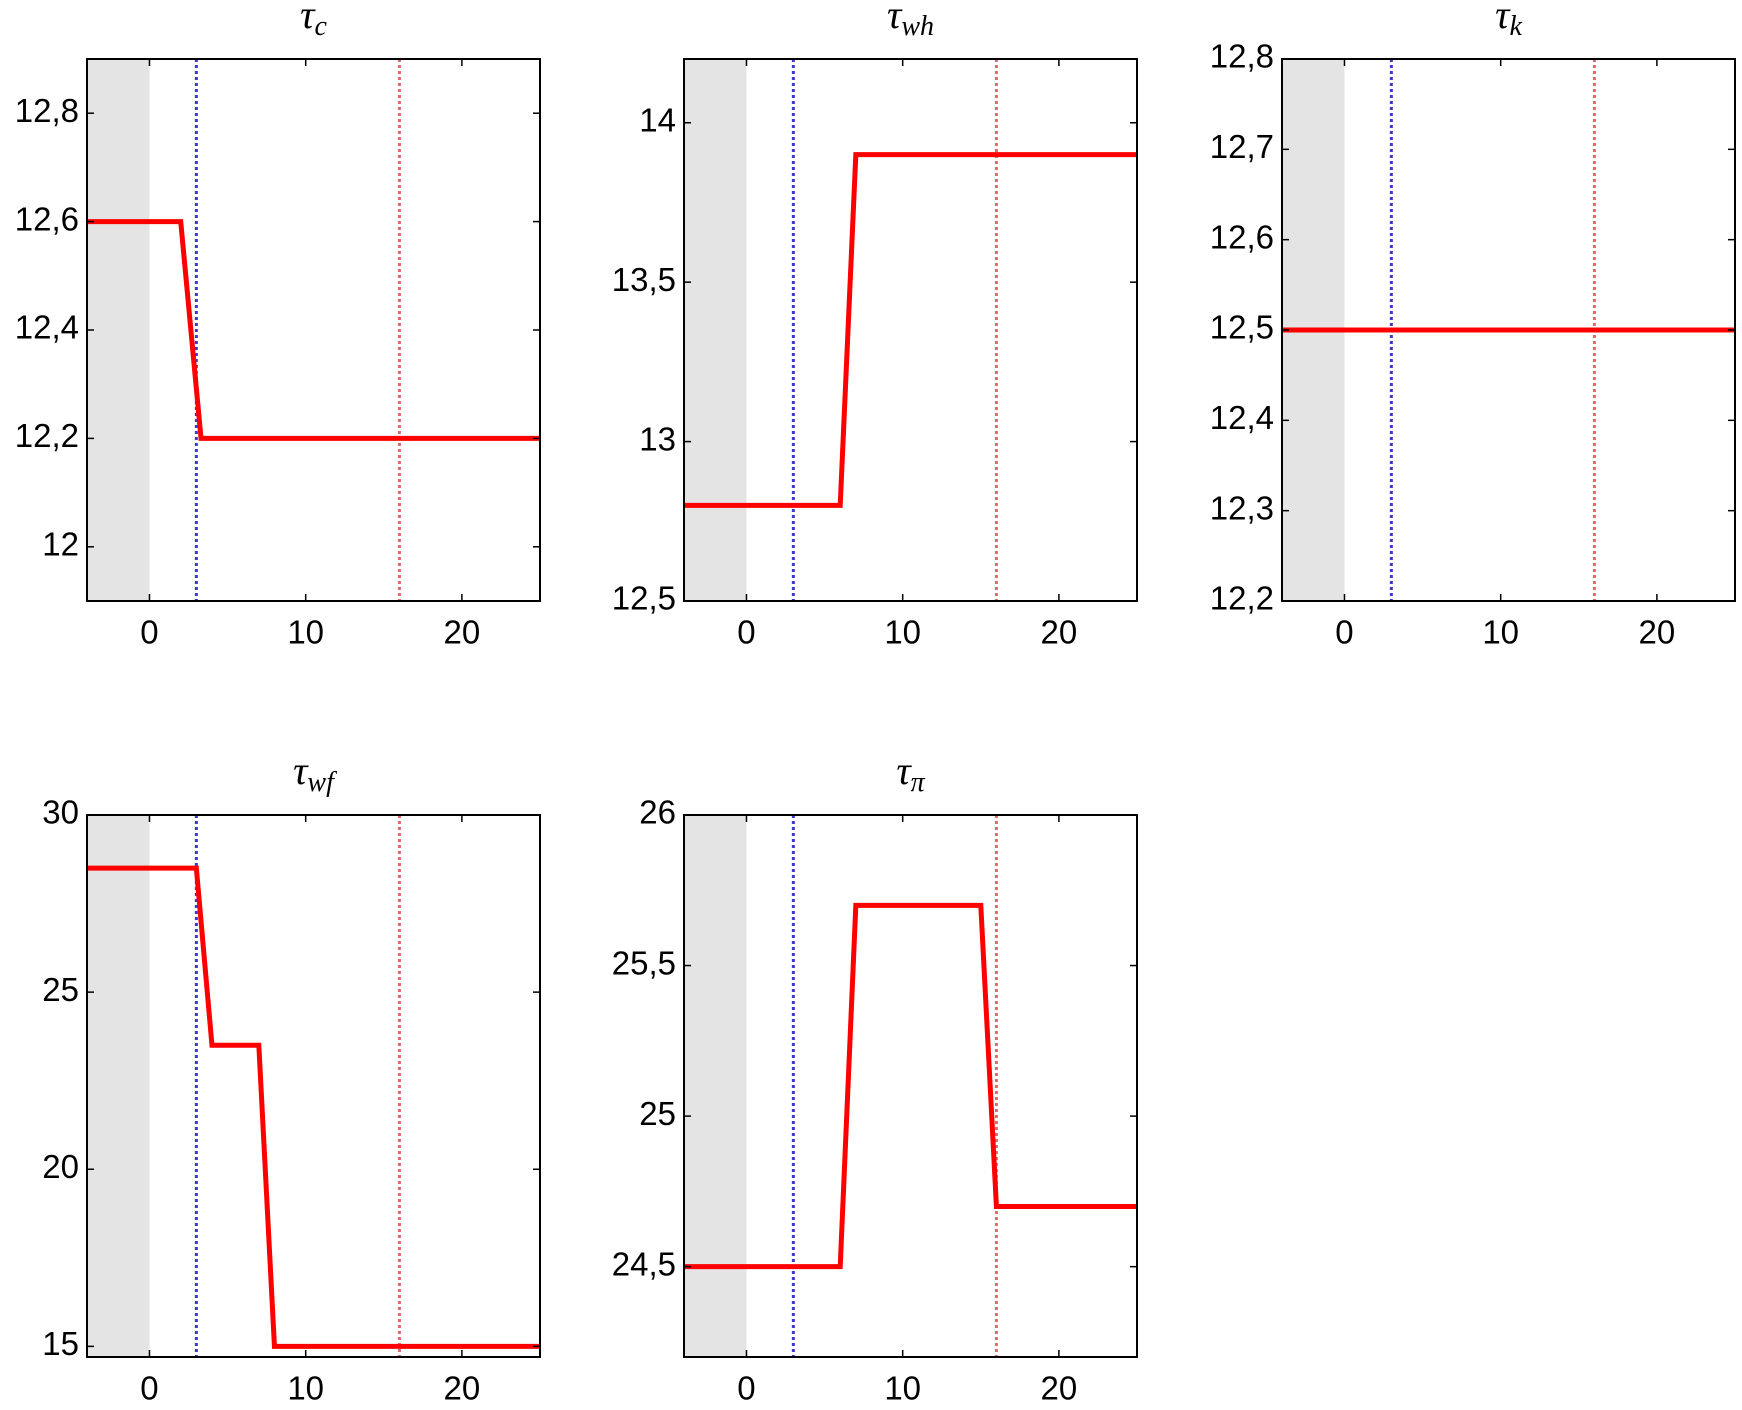 This screenshot has height=1410, width=1742. I want to click on y-tick-label: 26, so click(657, 812).